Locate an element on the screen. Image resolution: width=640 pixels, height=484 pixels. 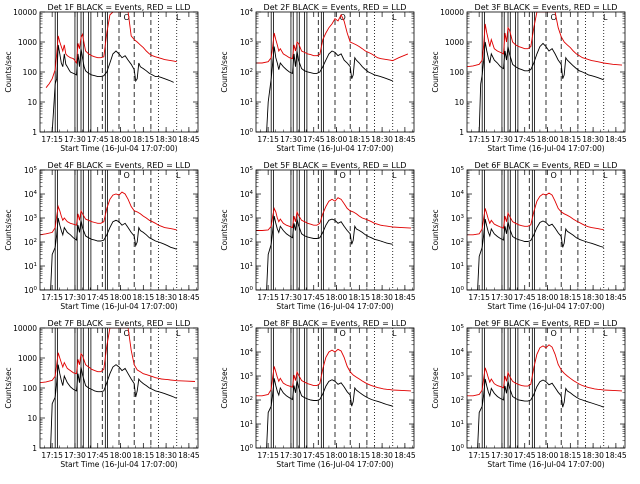
panel-title: Det 9F BLACK = Events, RED = LLD is located at coordinates (546, 323).